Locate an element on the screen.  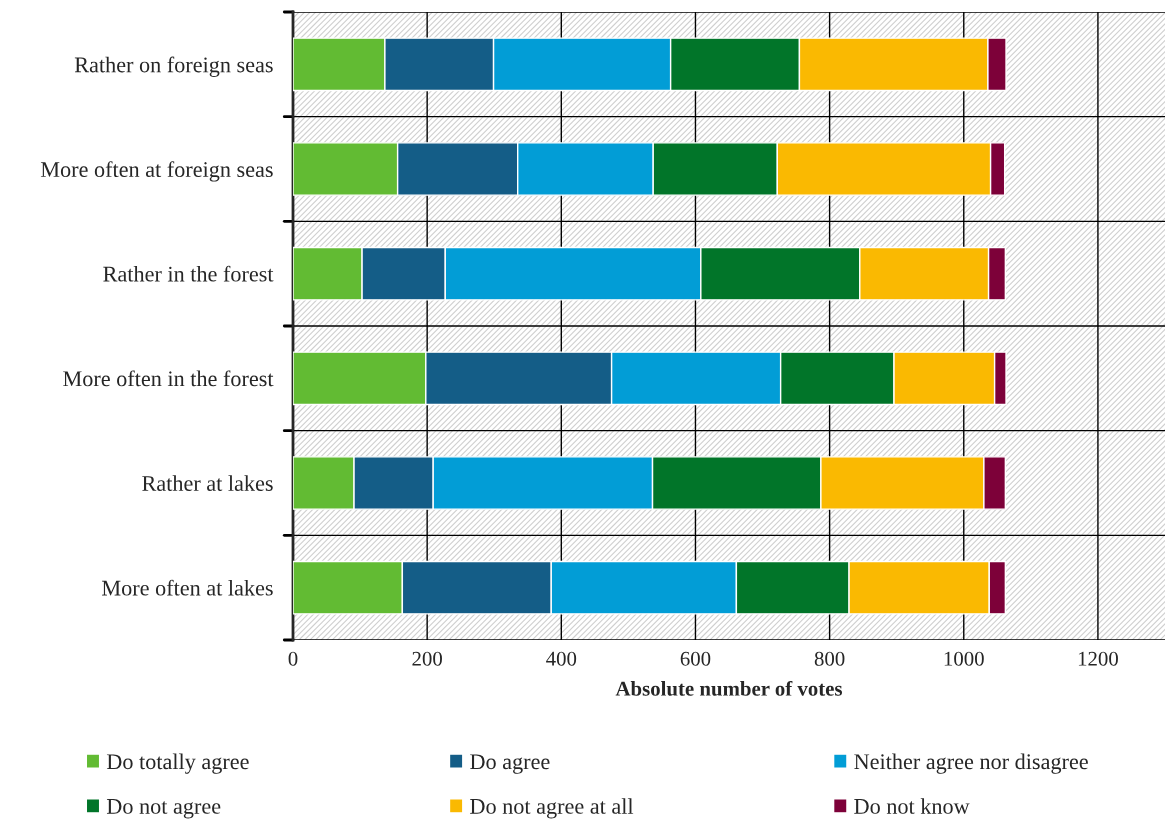
legend-label: Do agree is located at coordinates (510, 764).